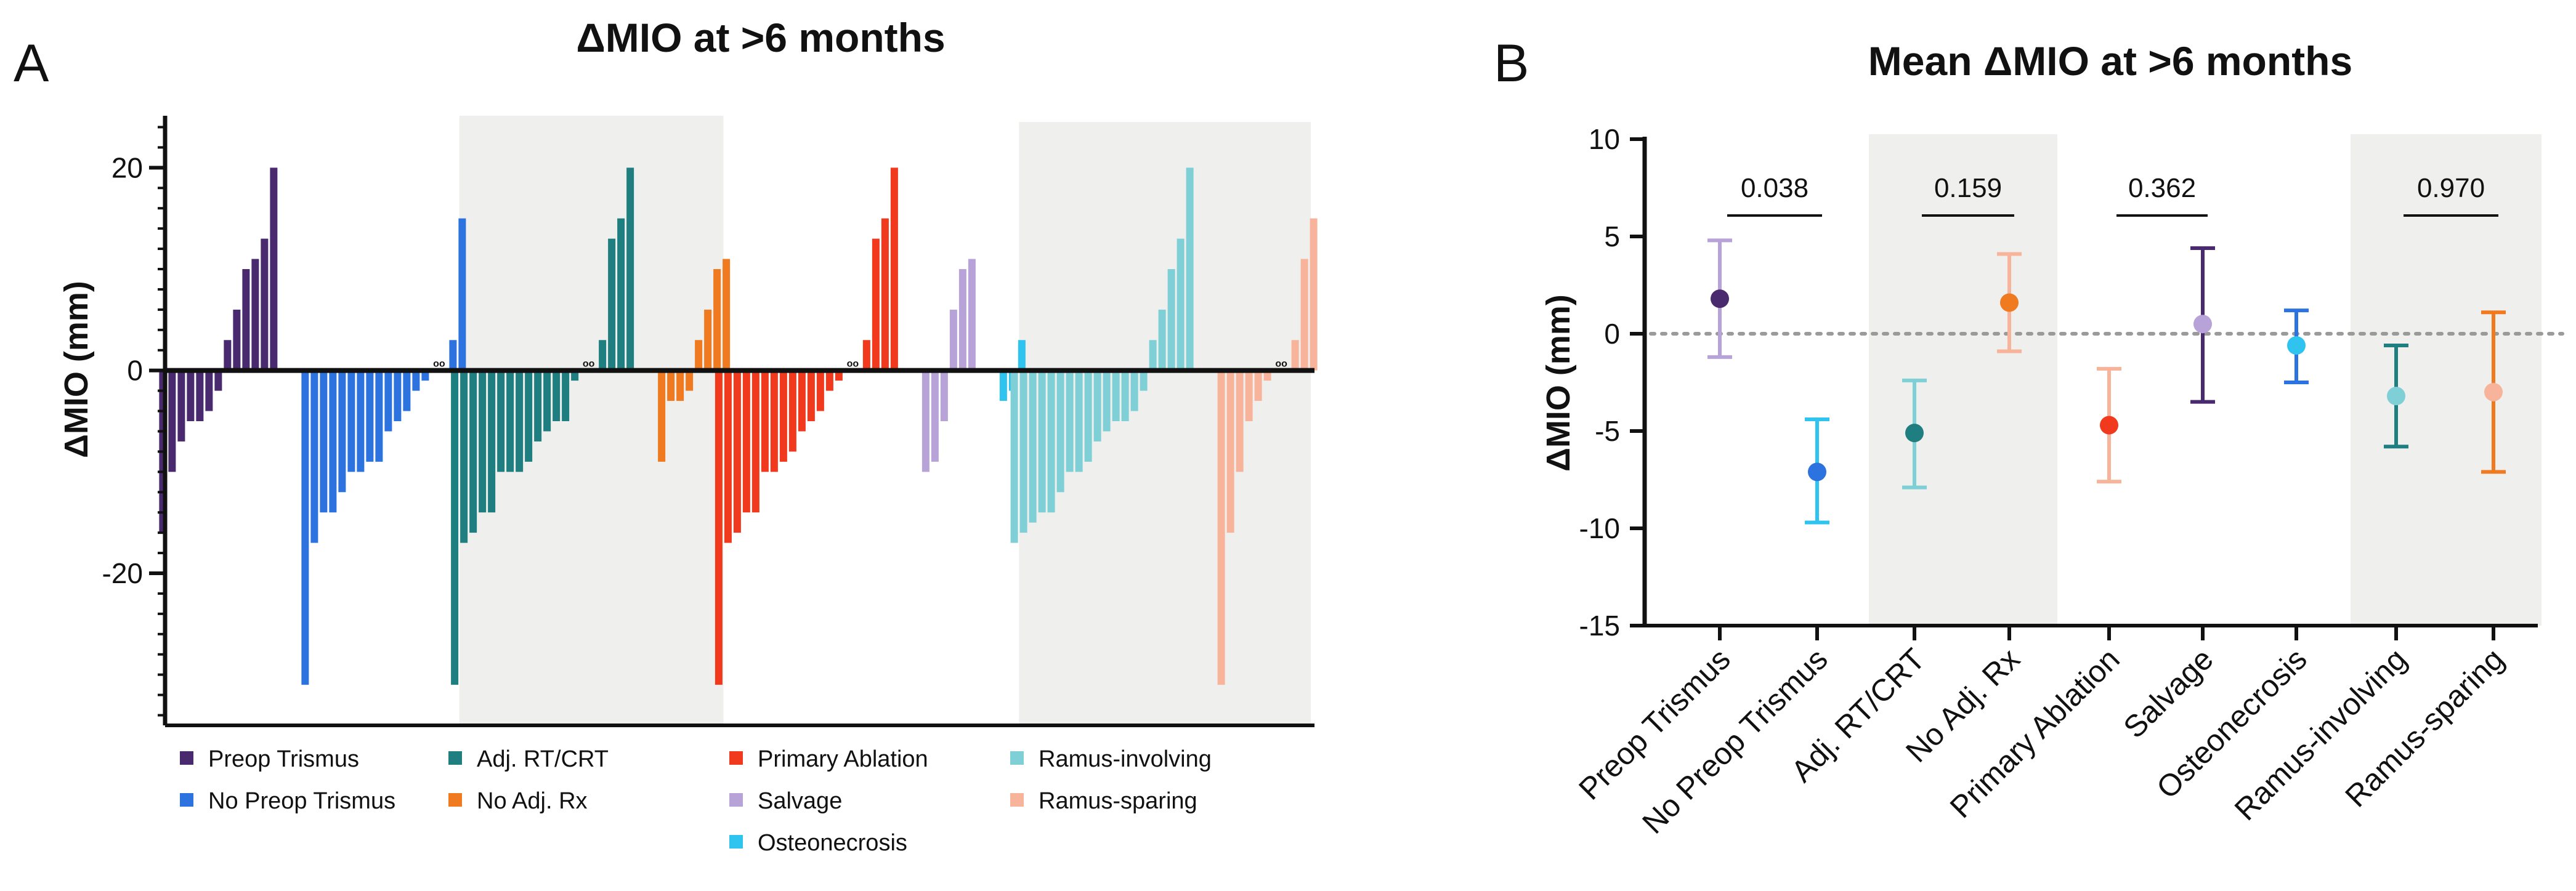 The image size is (2576, 891). I want to click on panel-b-y-tick-label: -15, so click(1599, 626).